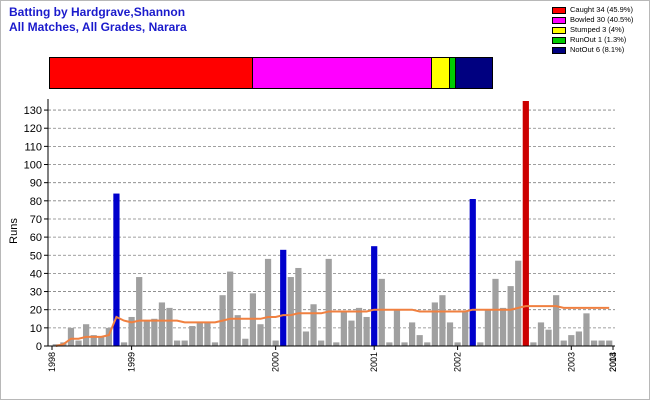  What do you see at coordinates (559, 10) in the screenshot?
I see `legend-swatch-caught` at bounding box center [559, 10].